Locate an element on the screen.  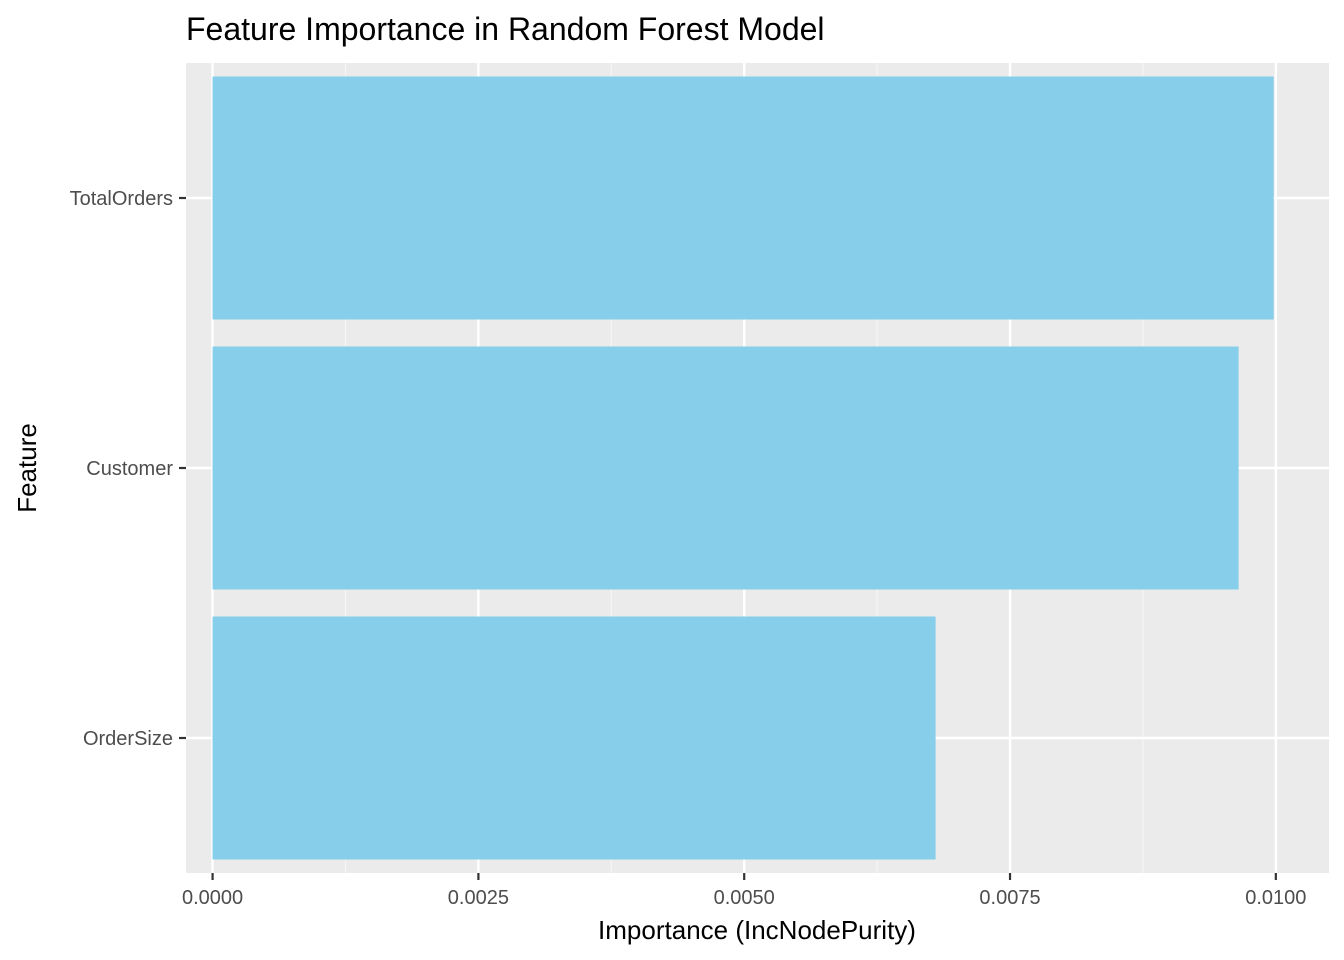
x-tick-label: 0.0050 is located at coordinates (744, 898).